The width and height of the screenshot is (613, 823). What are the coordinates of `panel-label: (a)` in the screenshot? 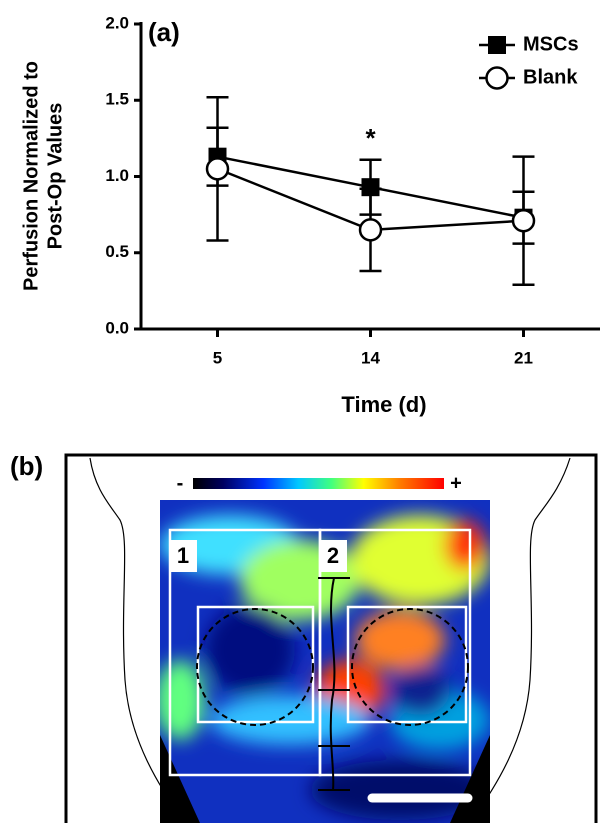 It's located at (164, 32).